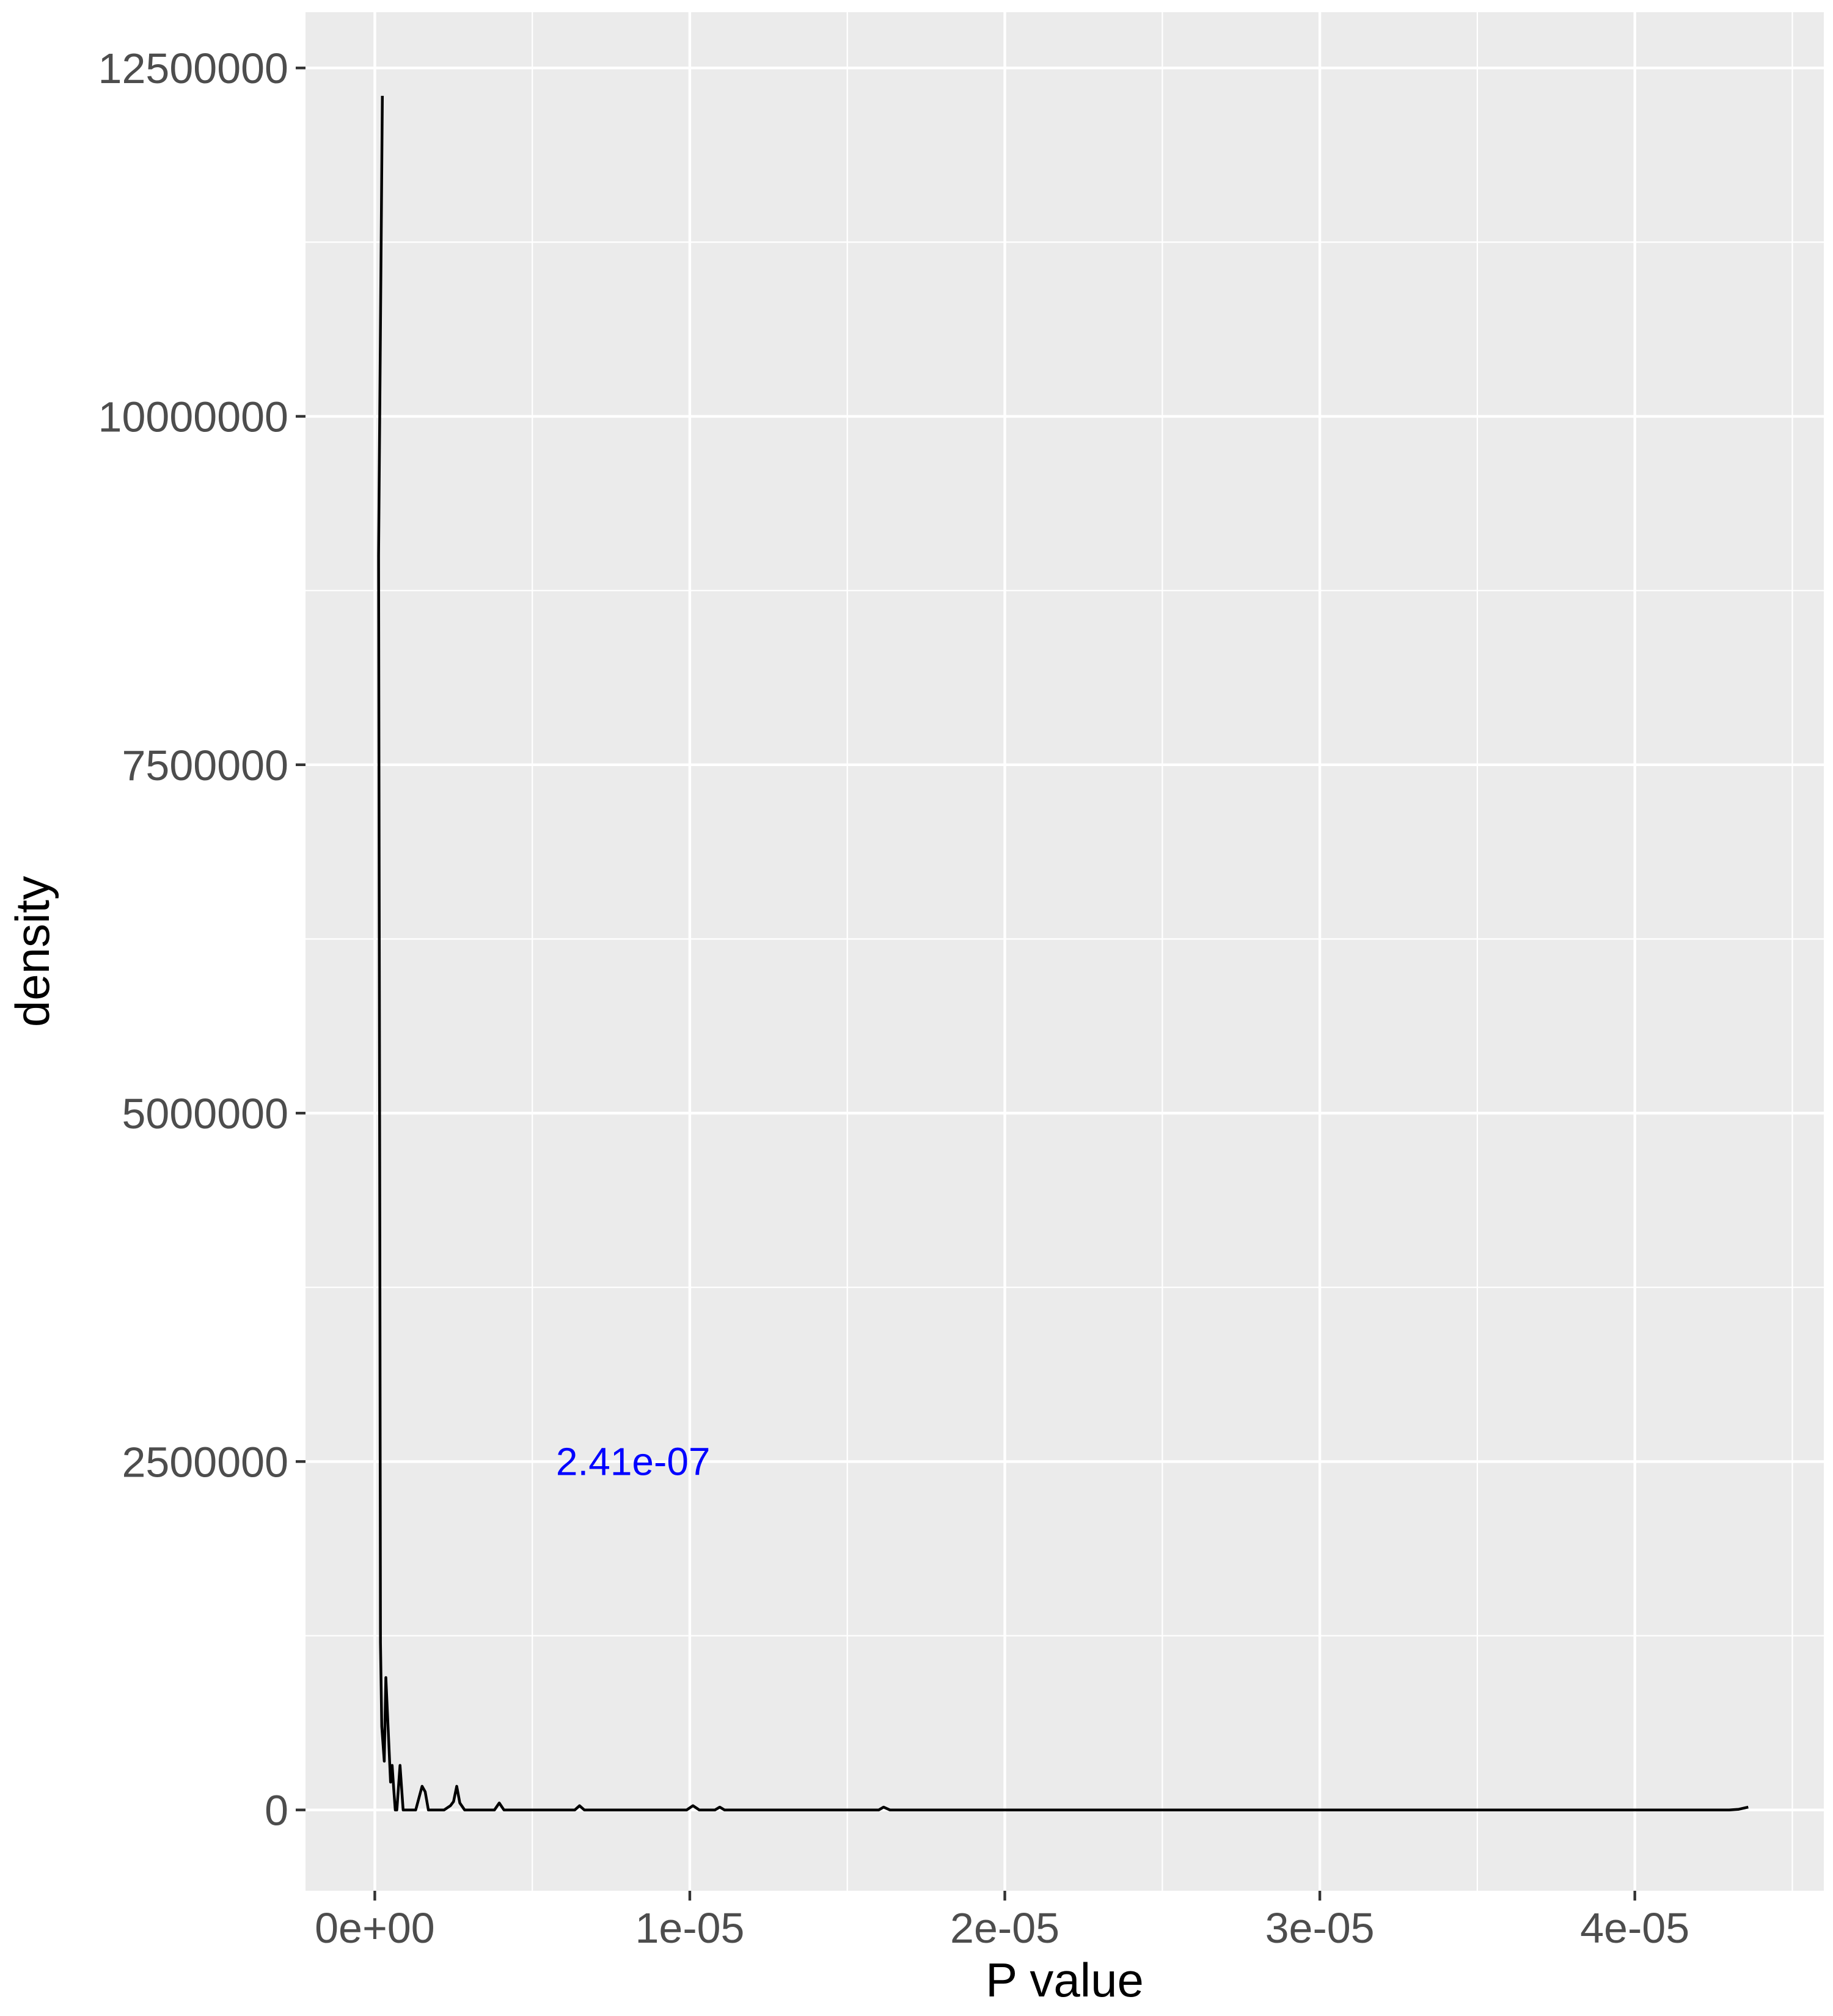 This screenshot has height=2016, width=1833. What do you see at coordinates (1320, 1928) in the screenshot?
I see `x-tick-label: 3e-05` at bounding box center [1320, 1928].